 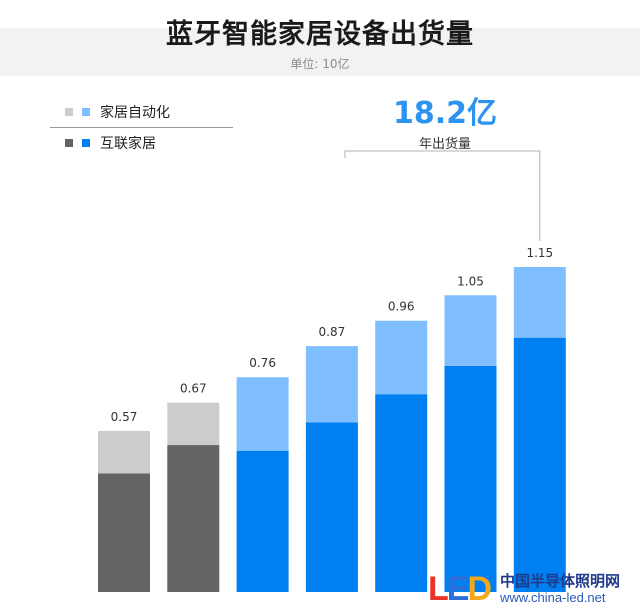 What do you see at coordinates (444, 144) in the screenshot?
I see `callout-label: 年出货量` at bounding box center [444, 144].